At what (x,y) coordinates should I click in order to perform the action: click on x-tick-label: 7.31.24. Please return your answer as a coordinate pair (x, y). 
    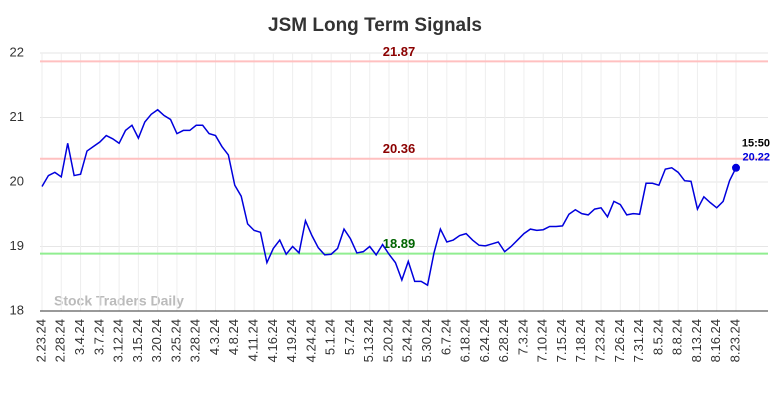
    Looking at the image, I should click on (638, 340).